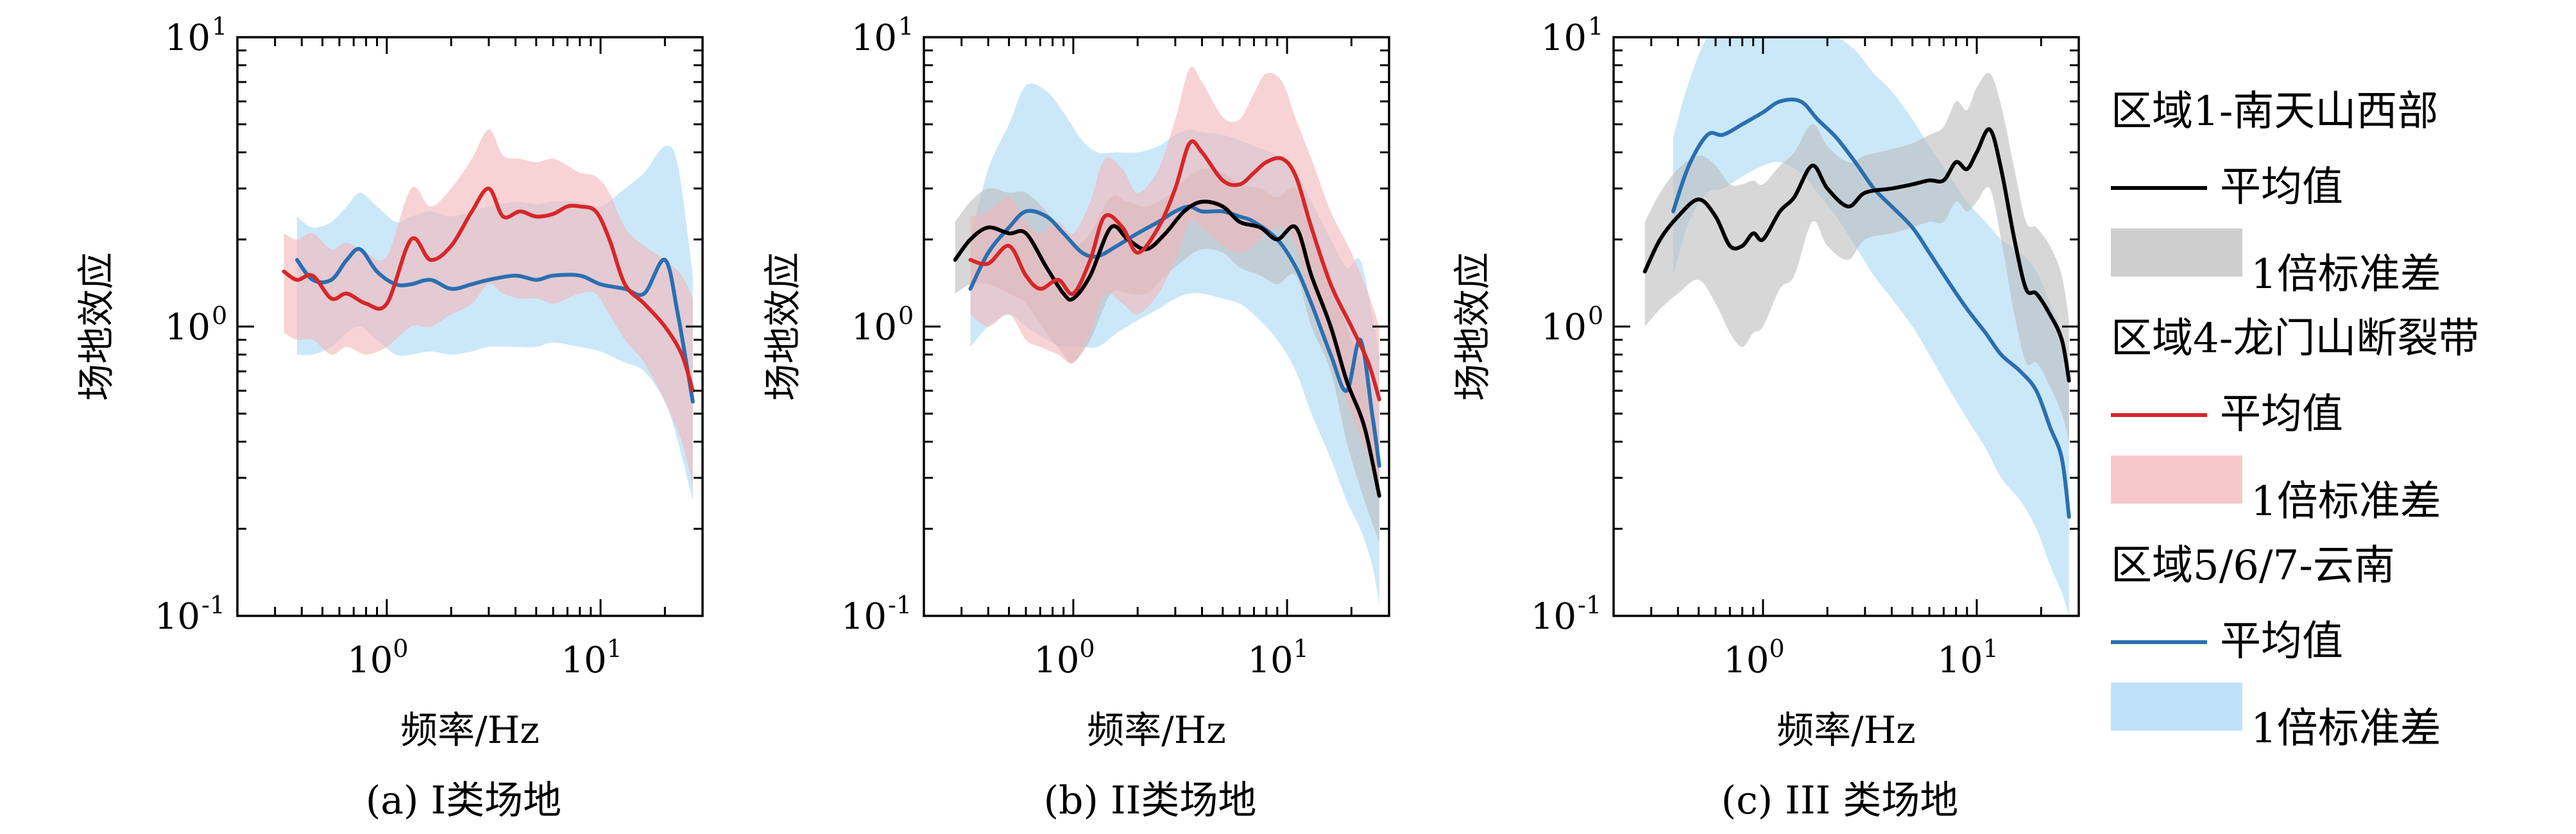 The width and height of the screenshot is (2576, 834). What do you see at coordinates (2295, 338) in the screenshot?
I see `legend-title: 区域4-龙门山断裂带` at bounding box center [2295, 338].